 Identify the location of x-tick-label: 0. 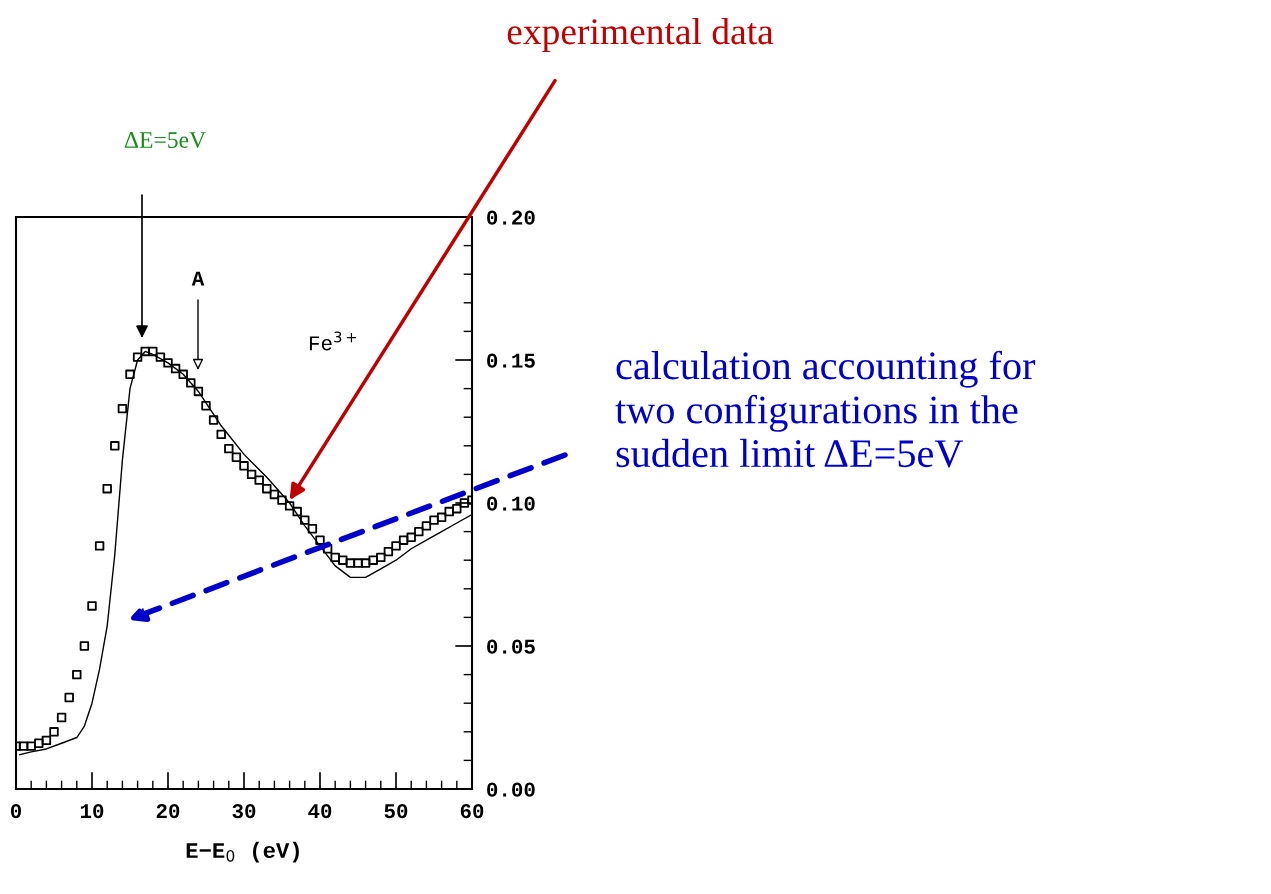
(16, 811).